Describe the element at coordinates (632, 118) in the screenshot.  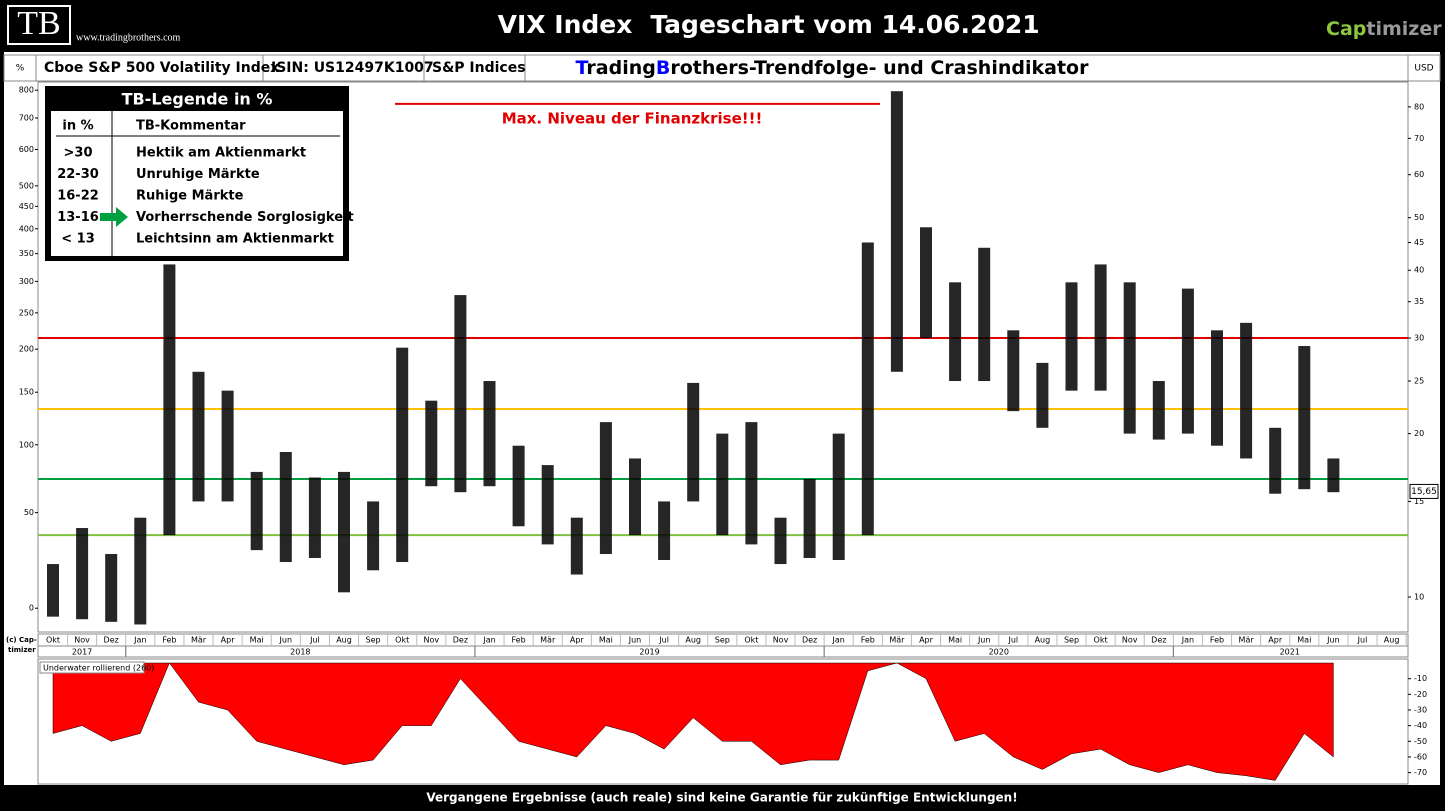
I see `annotation: Max. Niveau der Finanzkrise!!!` at that location.